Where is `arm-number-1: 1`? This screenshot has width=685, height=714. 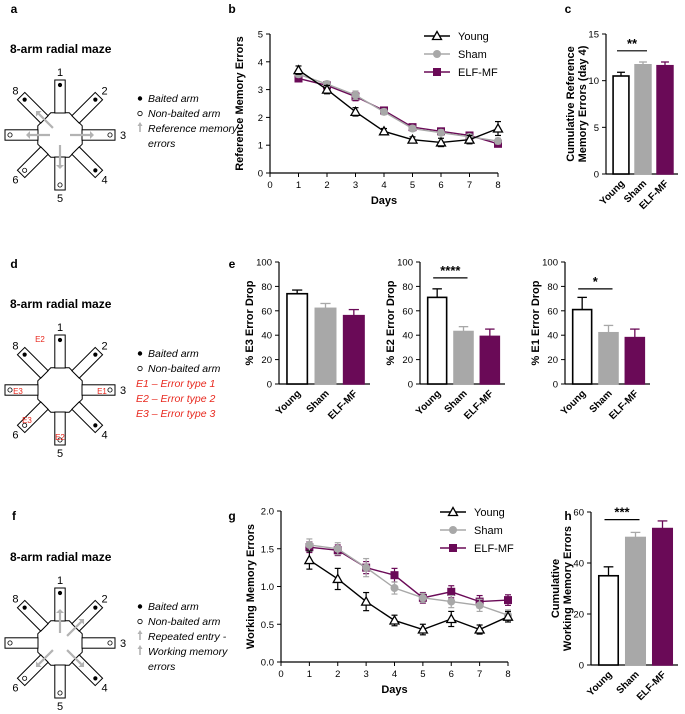
arm-number-1: 1 is located at coordinates (60, 73).